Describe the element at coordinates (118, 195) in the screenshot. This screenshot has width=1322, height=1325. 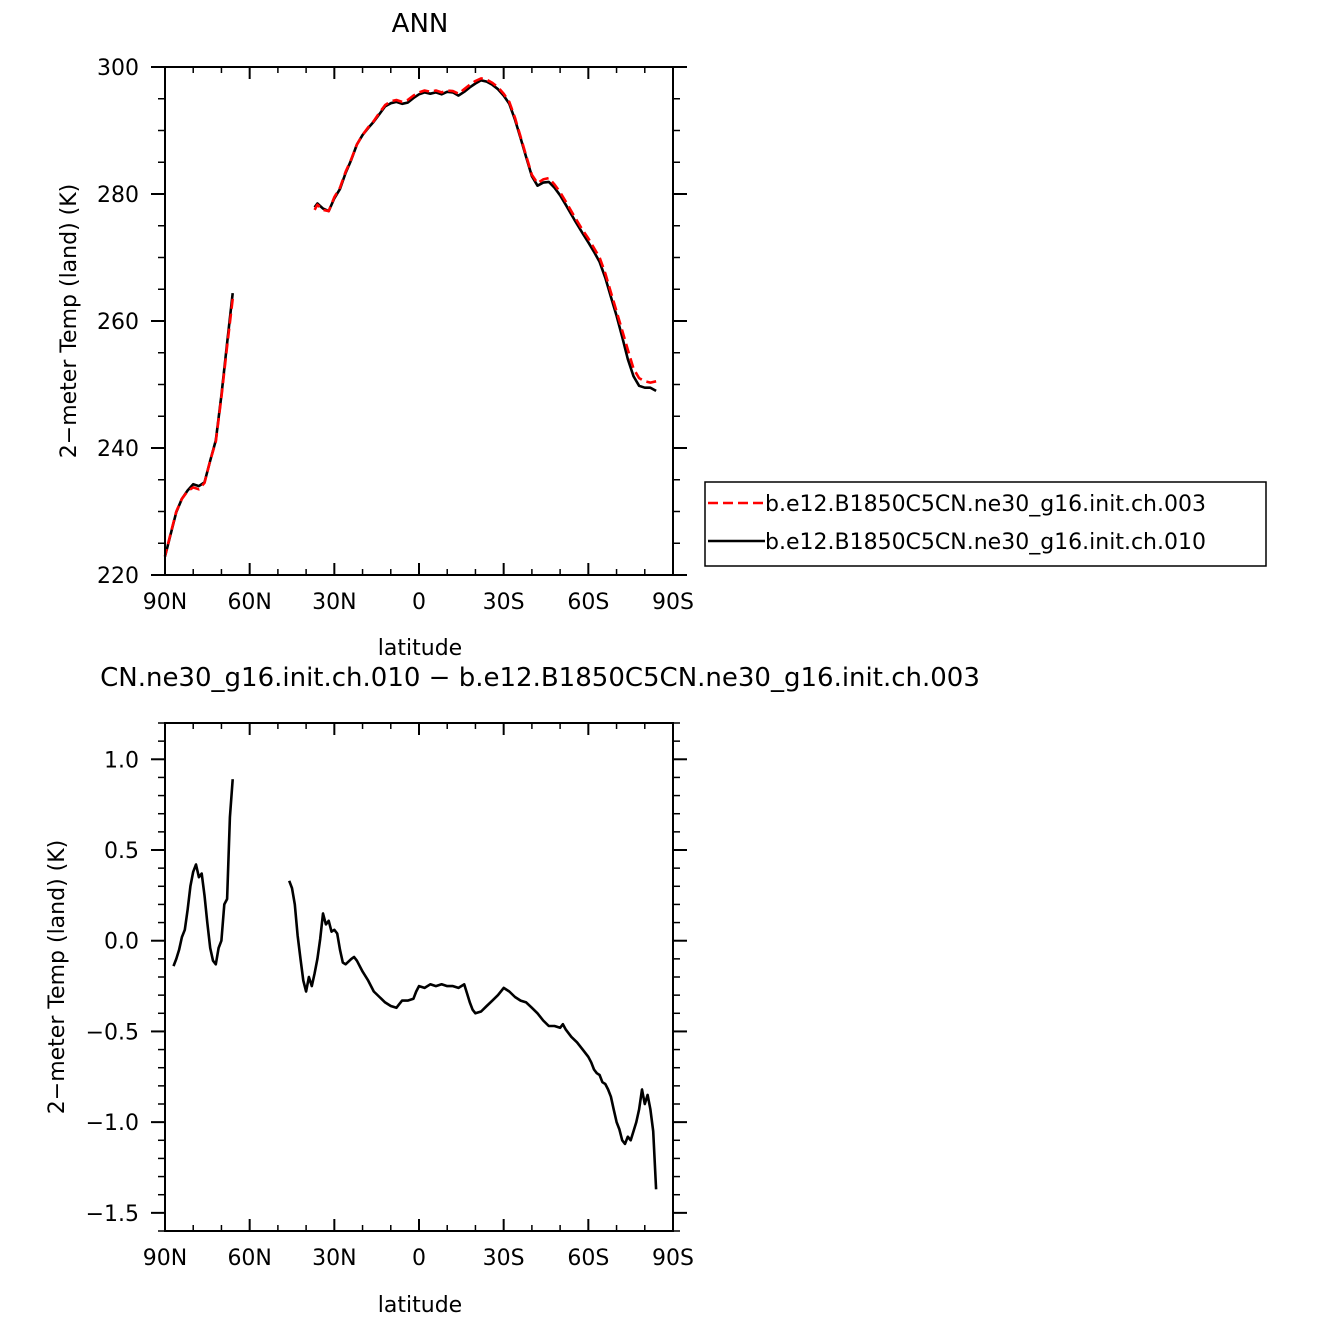
I see `y-tick-label: 280` at that location.